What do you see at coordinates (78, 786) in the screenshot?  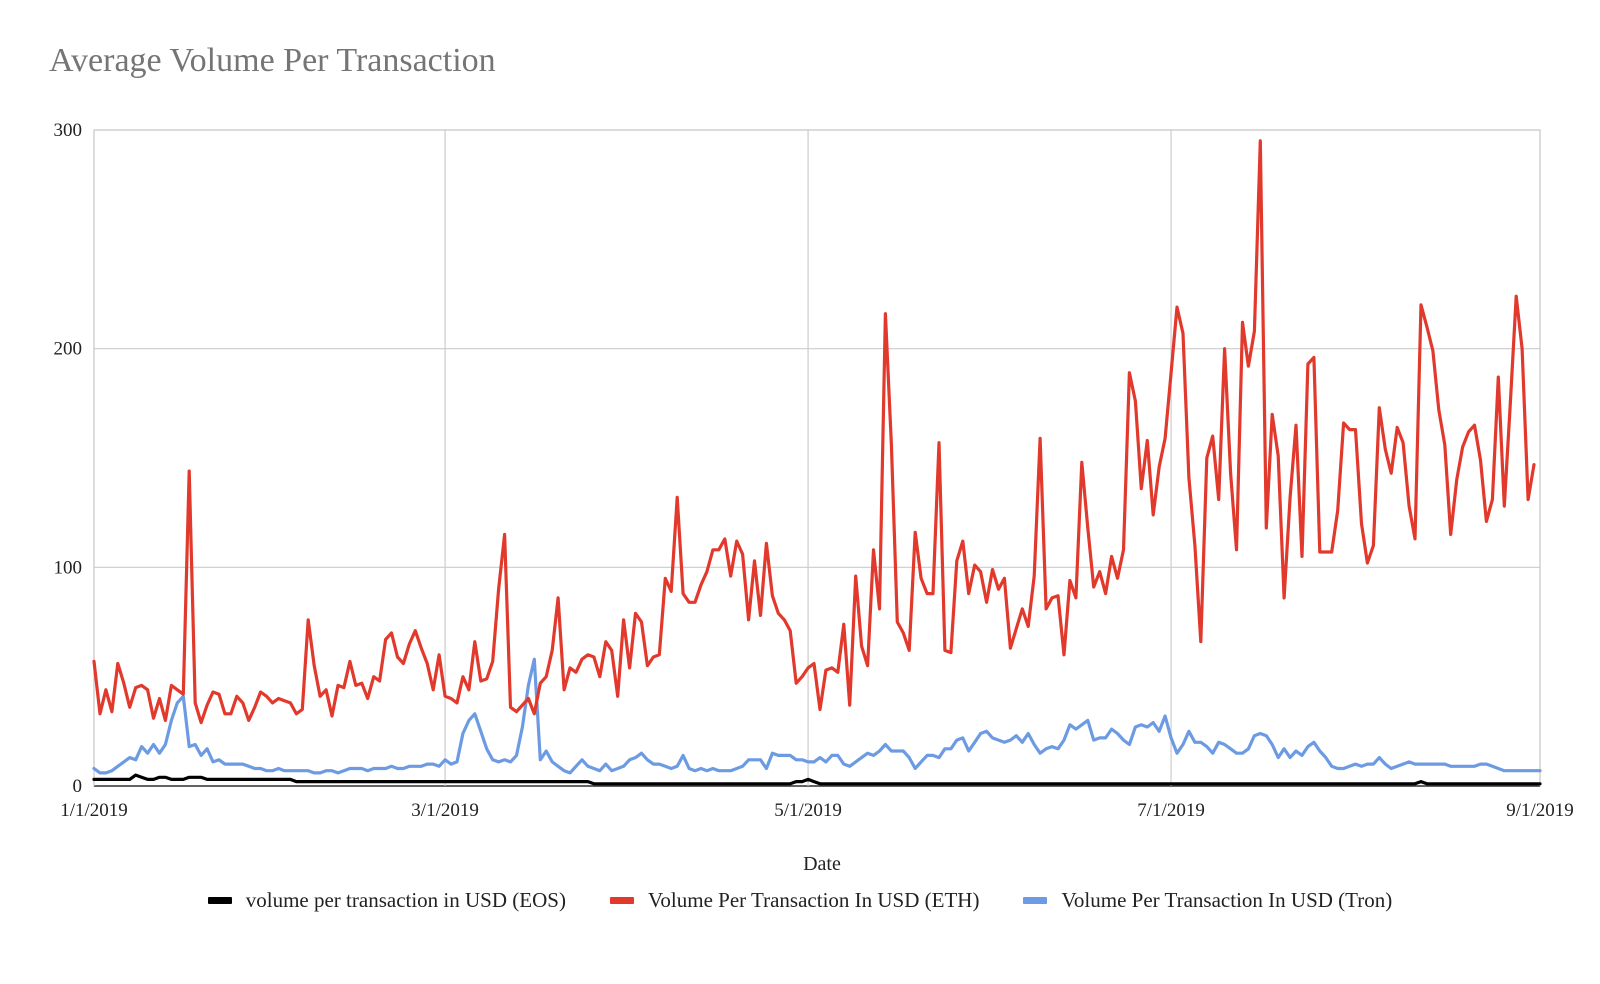 I see `y-tick-label: 0` at bounding box center [78, 786].